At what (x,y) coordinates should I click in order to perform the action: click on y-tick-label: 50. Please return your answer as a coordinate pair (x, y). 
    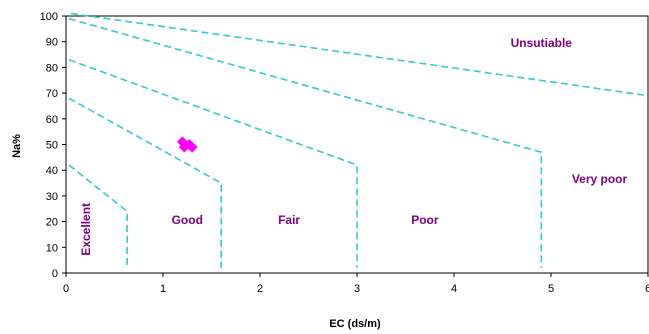
    Looking at the image, I should click on (52, 146).